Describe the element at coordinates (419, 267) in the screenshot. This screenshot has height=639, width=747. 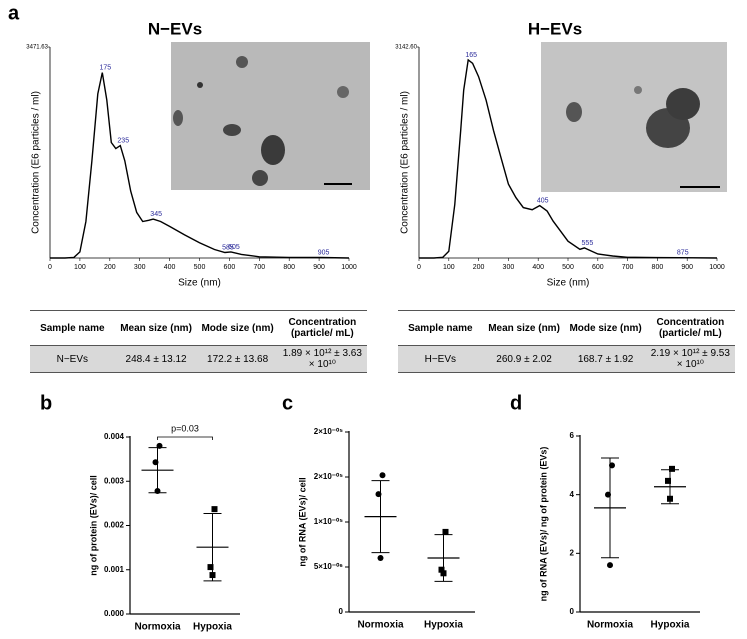
I see `x-tick-label: 0` at that location.